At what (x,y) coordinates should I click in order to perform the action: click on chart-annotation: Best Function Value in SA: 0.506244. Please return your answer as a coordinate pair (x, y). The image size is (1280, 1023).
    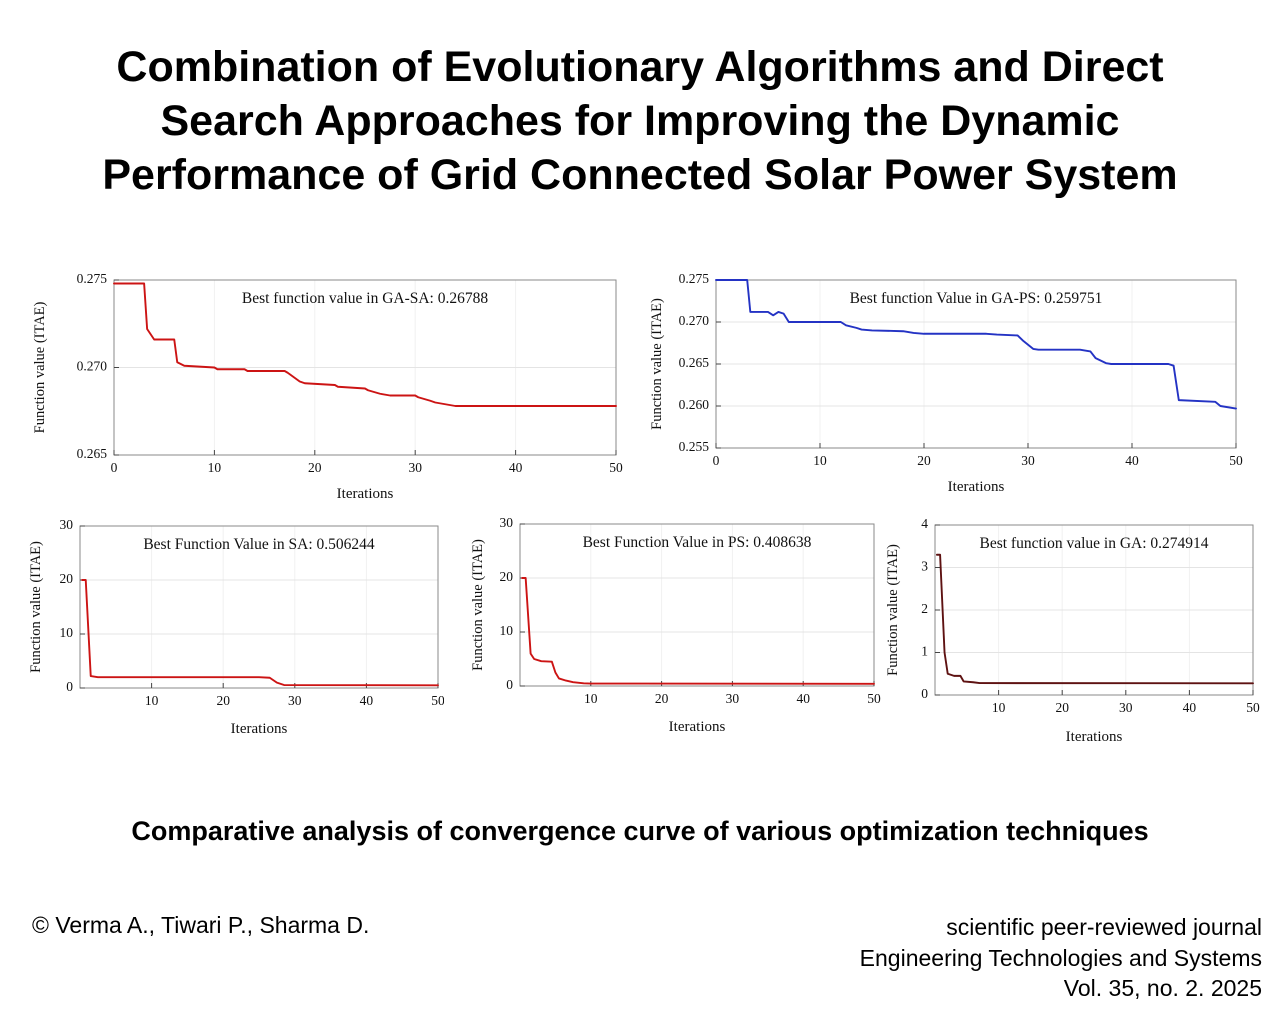
    Looking at the image, I should click on (259, 544).